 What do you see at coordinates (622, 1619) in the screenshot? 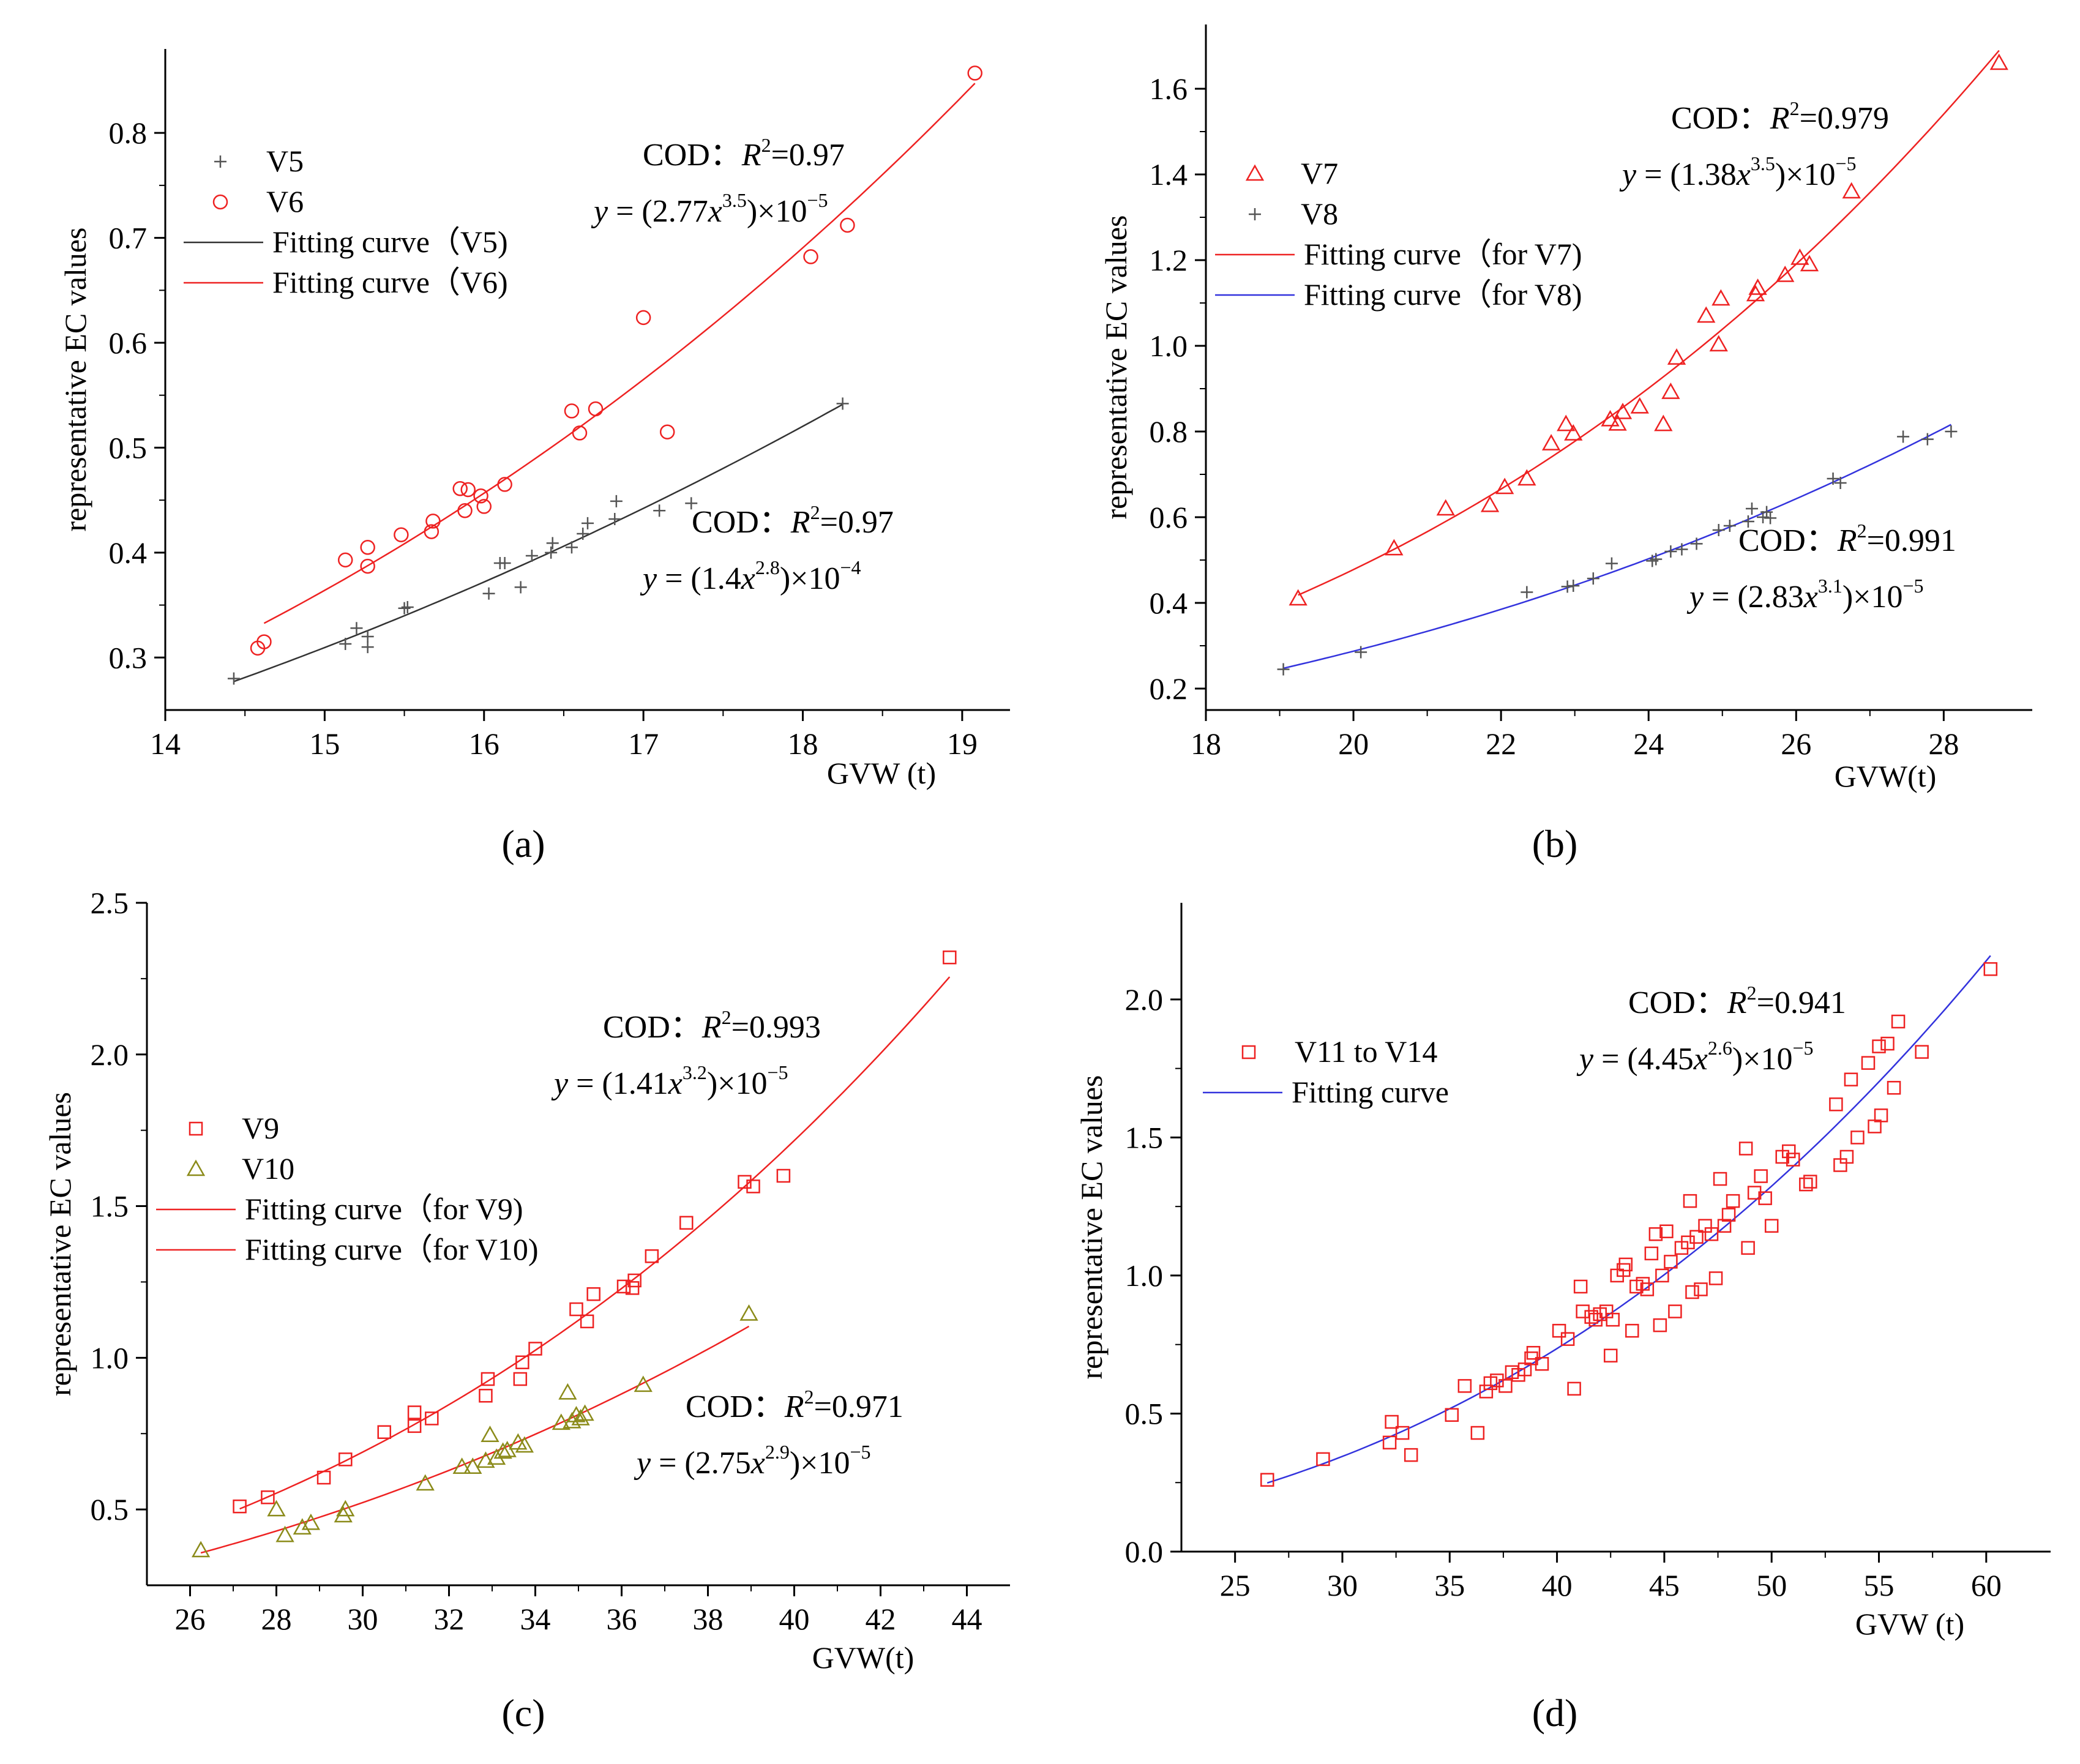
I see `x-tick-label: 36` at bounding box center [622, 1619].